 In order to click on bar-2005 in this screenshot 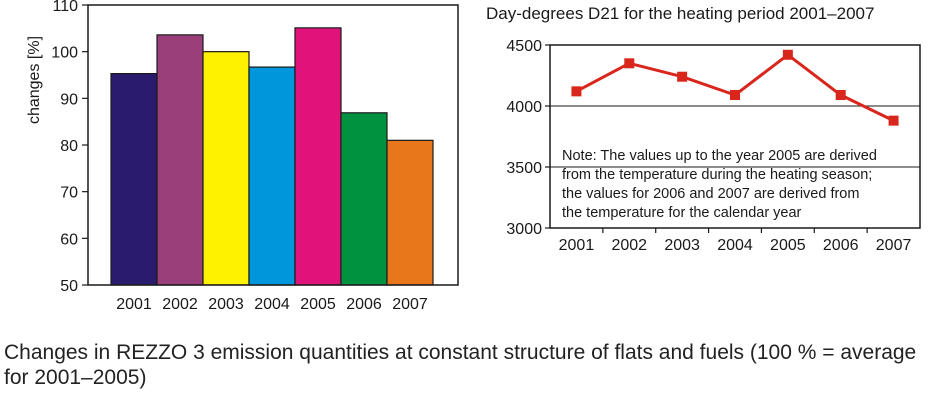, I will do `click(318, 156)`.